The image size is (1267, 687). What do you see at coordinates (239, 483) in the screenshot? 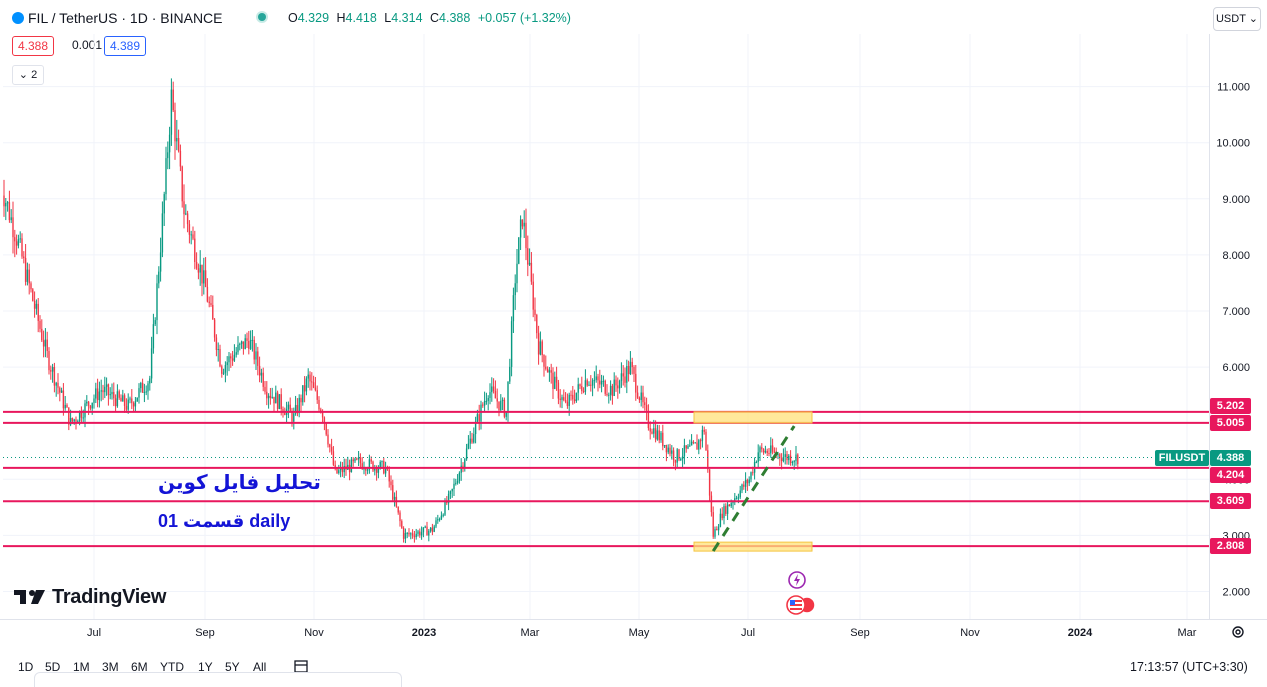
I see `analysis-title: تحلیل فایل کوین` at bounding box center [239, 483].